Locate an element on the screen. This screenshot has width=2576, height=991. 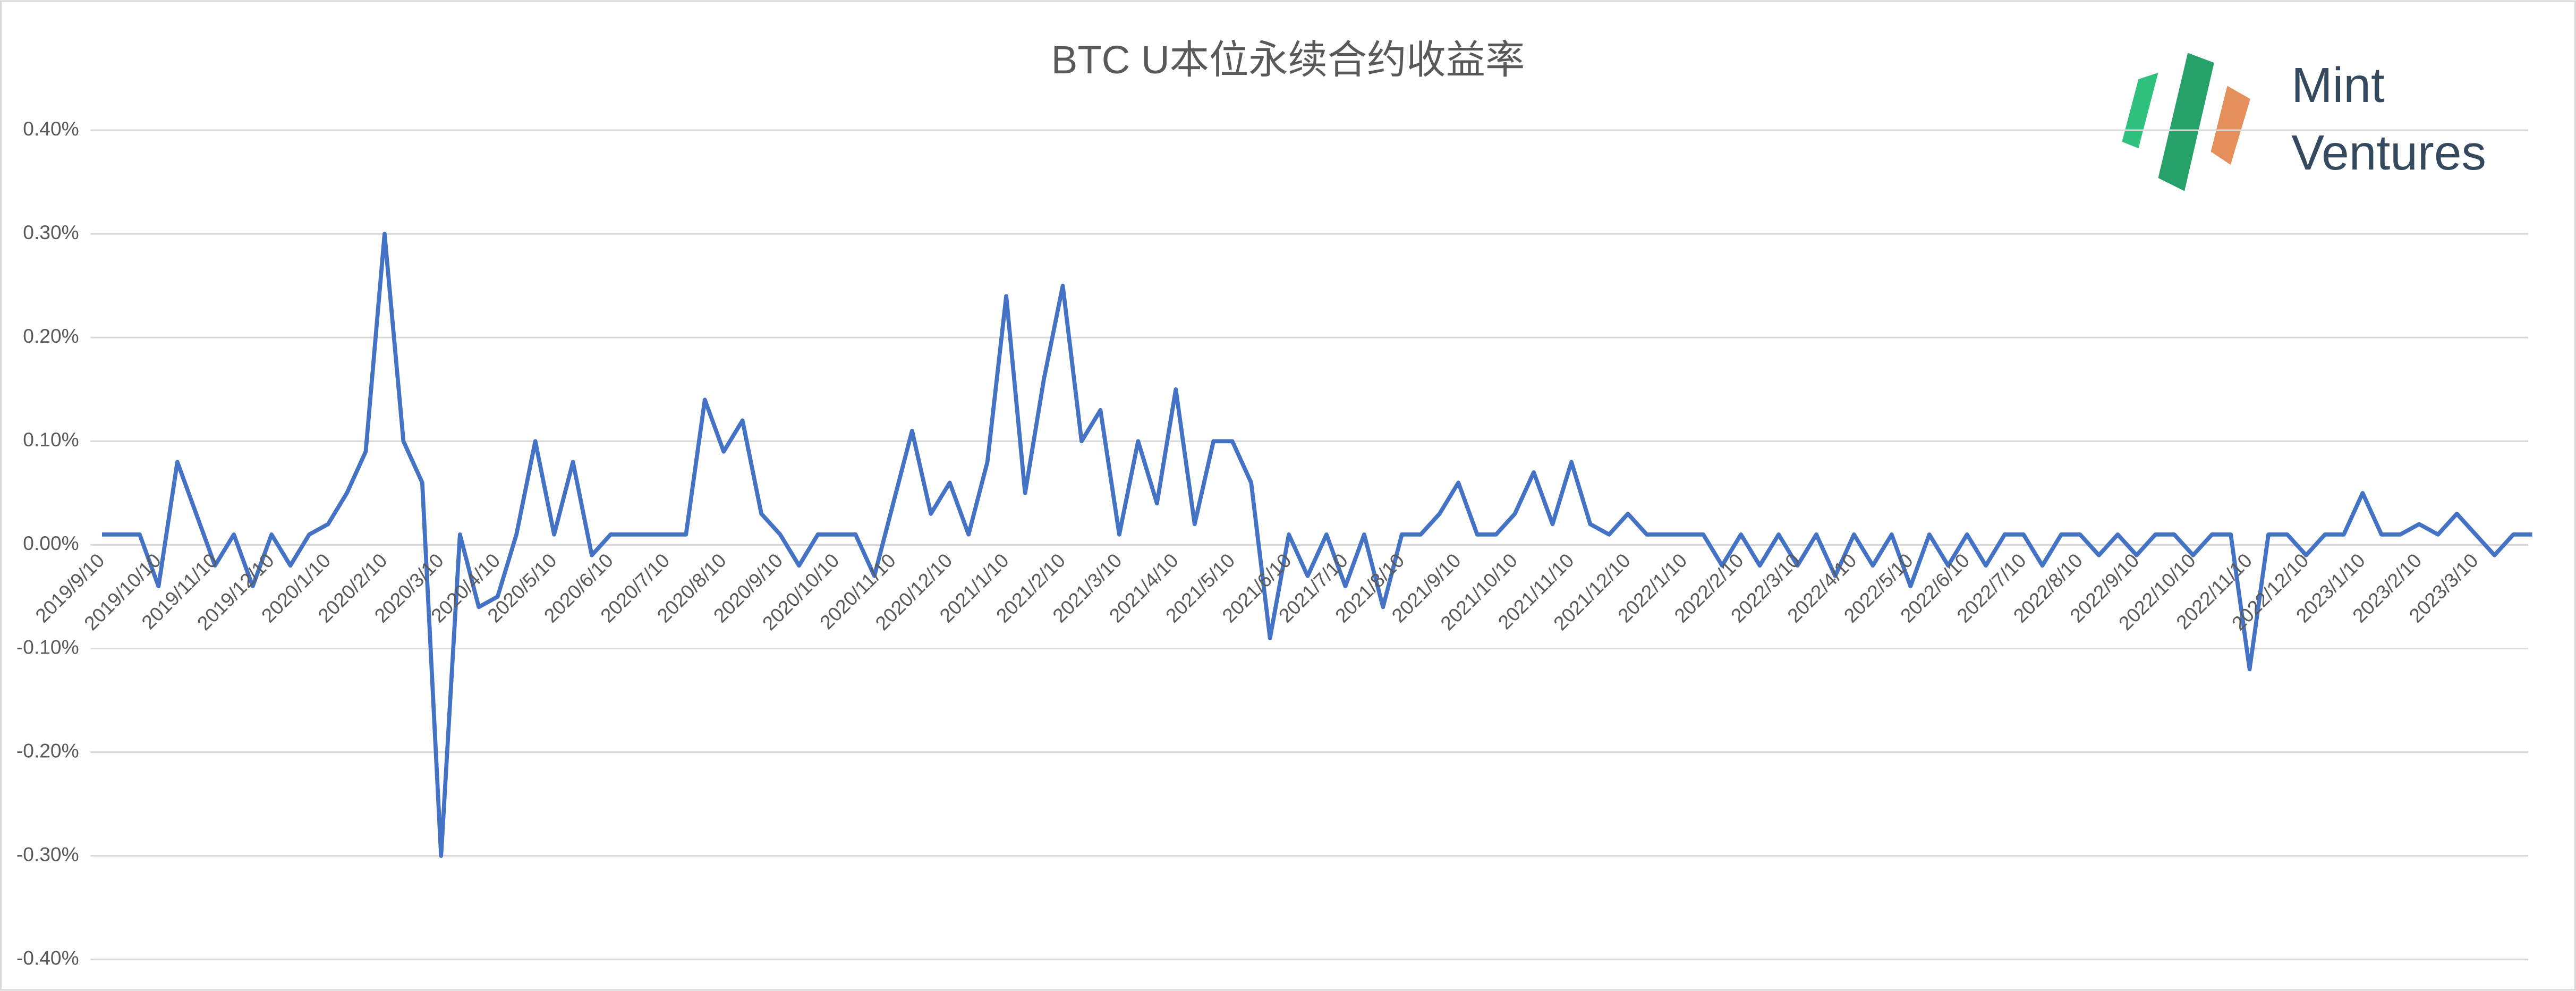
logo-text: Ventures is located at coordinates (2388, 152).